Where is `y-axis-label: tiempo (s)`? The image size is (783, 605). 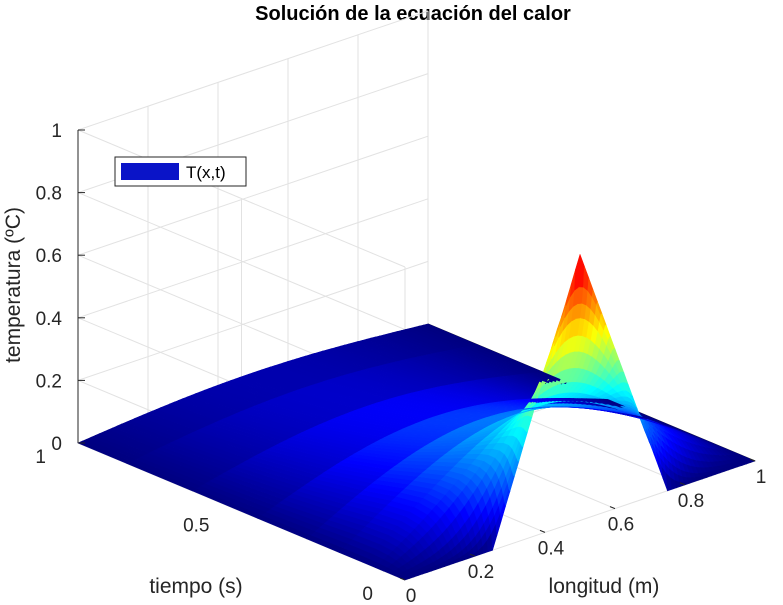
y-axis-label: tiempo (s) is located at coordinates (195, 586).